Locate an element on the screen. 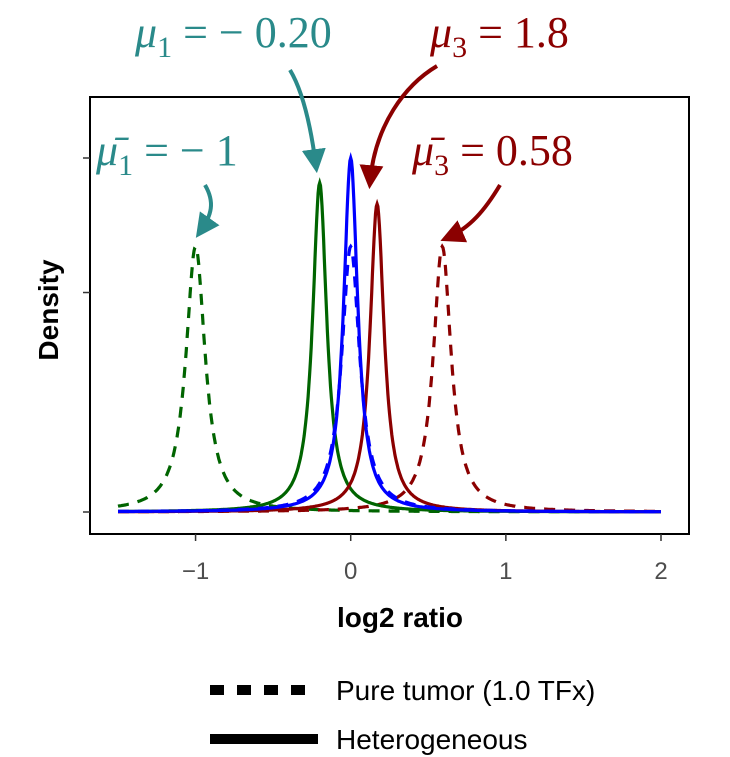  annotation-label: μ̄3 = 0.58 is located at coordinates (492, 154).